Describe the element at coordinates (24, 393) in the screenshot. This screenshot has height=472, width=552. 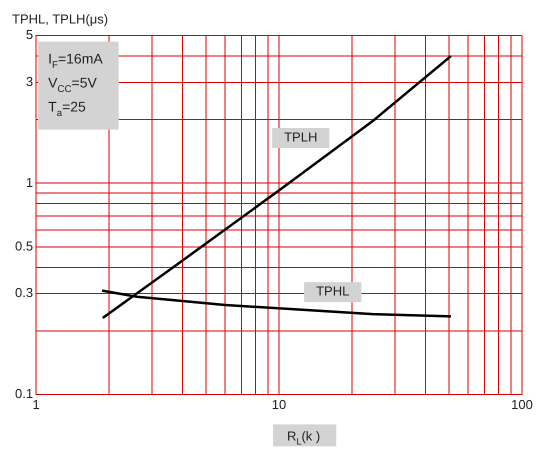
I see `y-tick-label: 0.1` at that location.